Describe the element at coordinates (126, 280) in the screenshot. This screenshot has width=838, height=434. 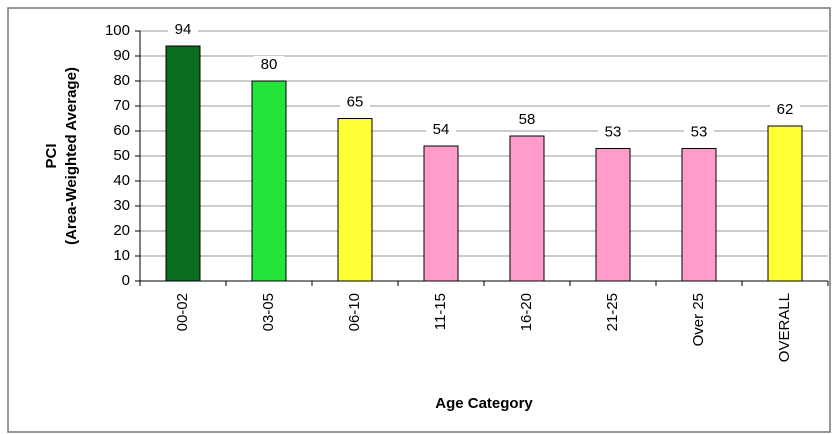
I see `y-tick-label: 0` at that location.